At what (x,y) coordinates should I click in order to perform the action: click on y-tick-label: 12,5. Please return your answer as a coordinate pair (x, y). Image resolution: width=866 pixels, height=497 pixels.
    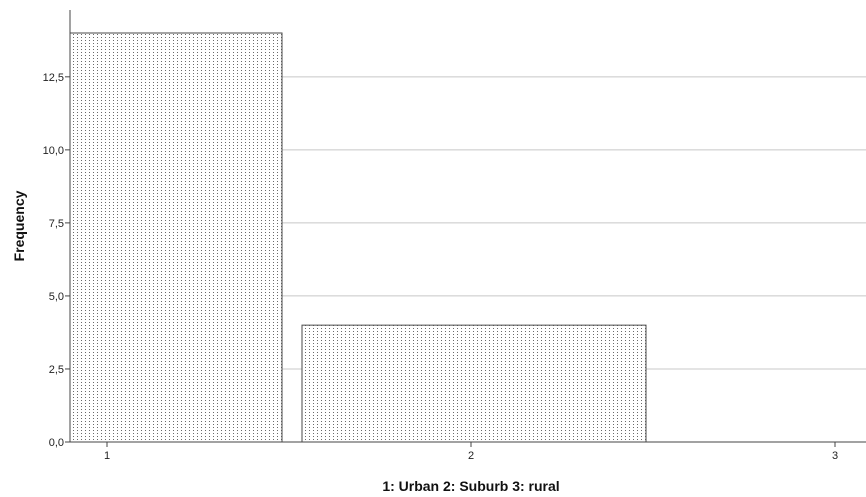
    Looking at the image, I should click on (53, 78).